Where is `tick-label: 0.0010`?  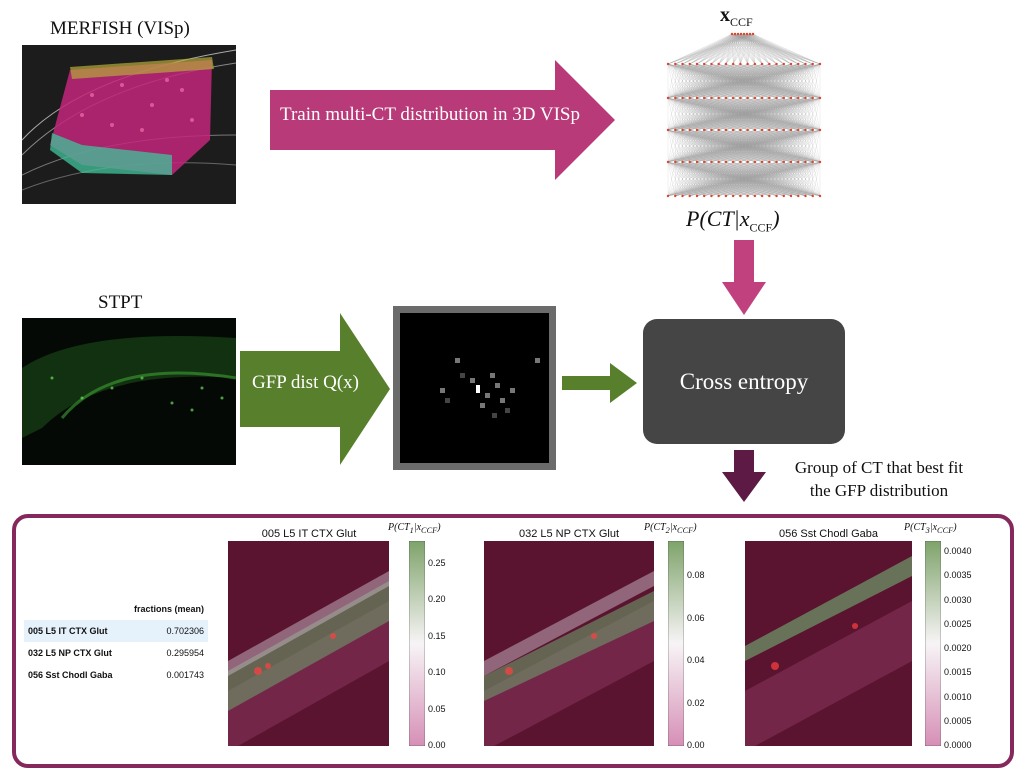 tick-label: 0.0010 is located at coordinates (958, 696).